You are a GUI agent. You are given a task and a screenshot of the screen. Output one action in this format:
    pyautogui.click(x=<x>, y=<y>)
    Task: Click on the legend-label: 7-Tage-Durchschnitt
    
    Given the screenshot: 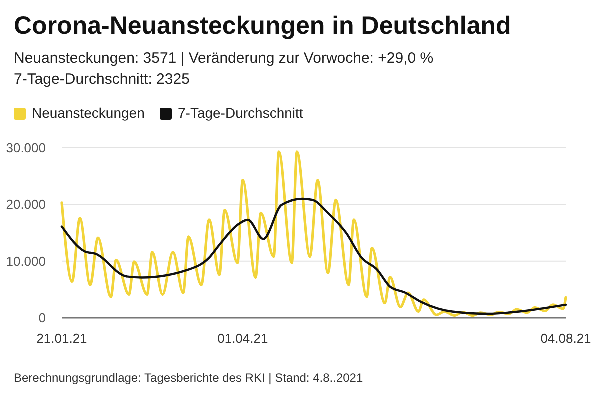 What is the action you would take?
    pyautogui.click(x=241, y=113)
    